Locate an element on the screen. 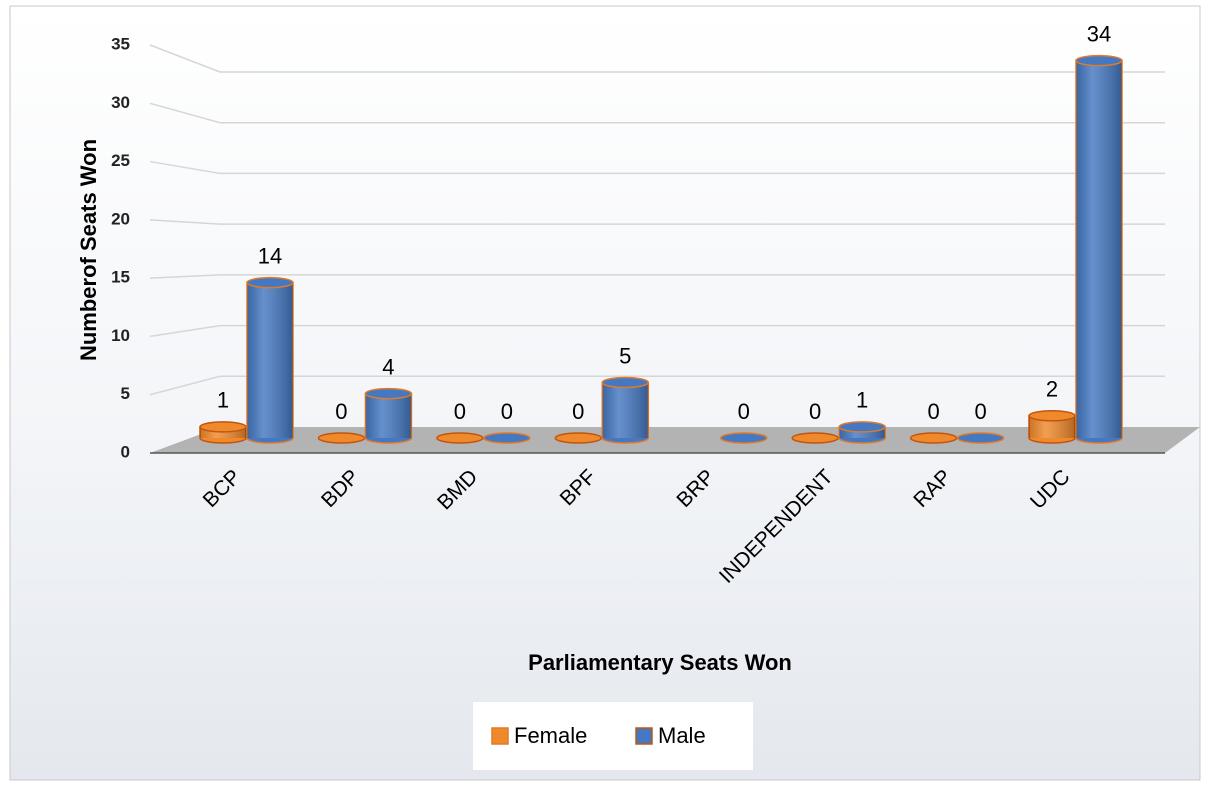 The image size is (1208, 787). data-label: 4 is located at coordinates (388, 366).